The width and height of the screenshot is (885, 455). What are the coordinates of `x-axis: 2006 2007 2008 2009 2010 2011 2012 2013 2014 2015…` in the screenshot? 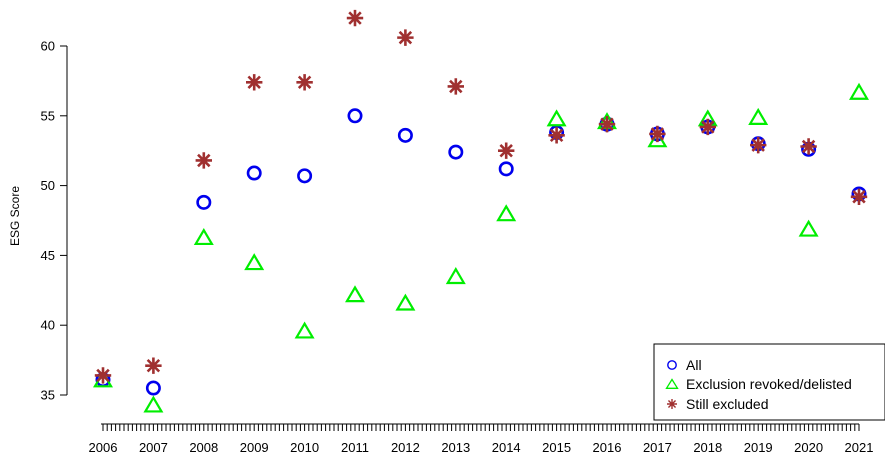 It's located at (481, 439).